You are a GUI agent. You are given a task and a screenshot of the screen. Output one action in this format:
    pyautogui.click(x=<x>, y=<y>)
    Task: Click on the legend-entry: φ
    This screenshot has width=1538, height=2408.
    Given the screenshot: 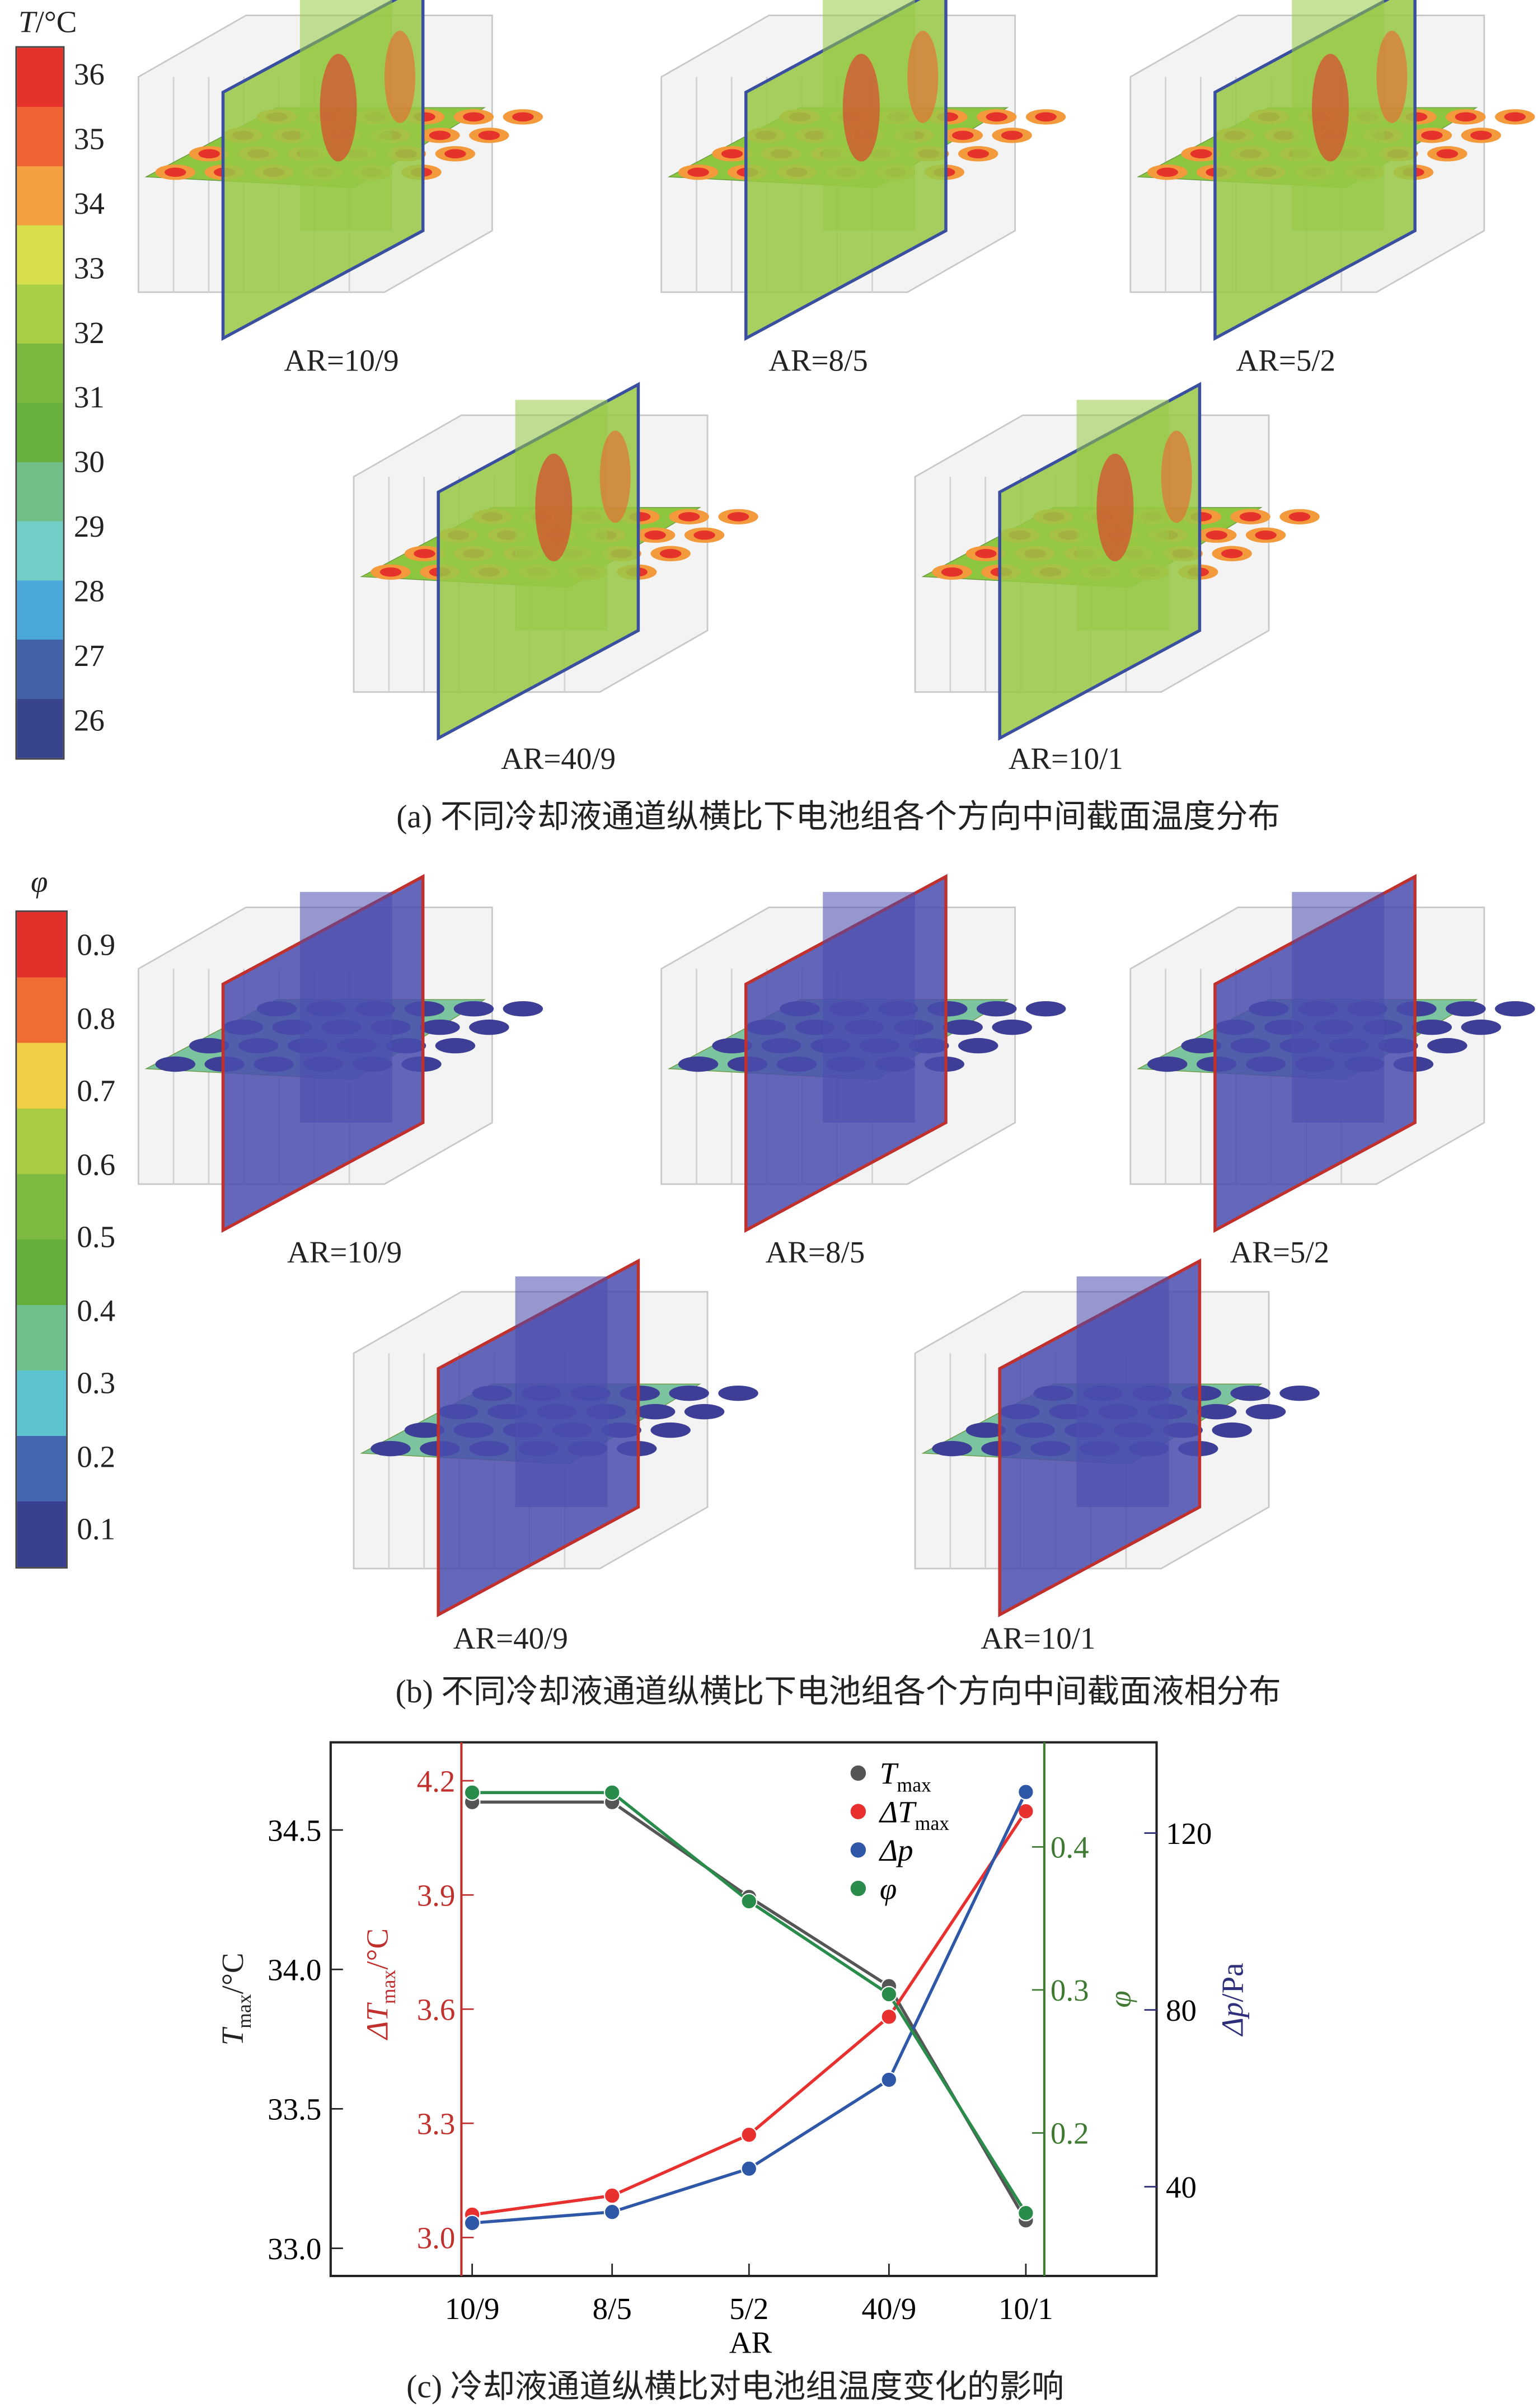 What is the action you would take?
    pyautogui.click(x=888, y=1889)
    